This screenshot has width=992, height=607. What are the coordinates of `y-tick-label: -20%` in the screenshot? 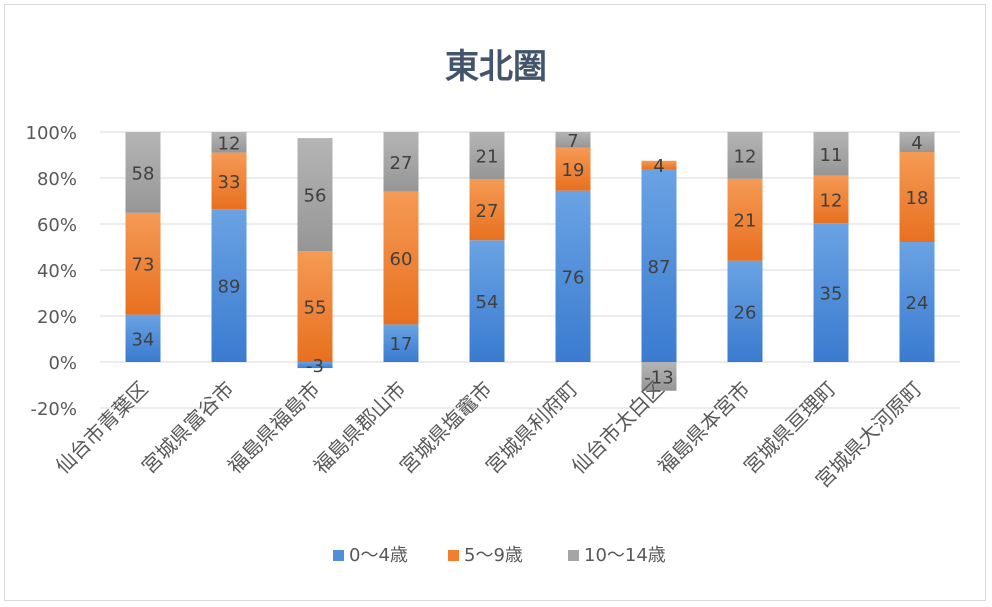 It's located at (53, 409).